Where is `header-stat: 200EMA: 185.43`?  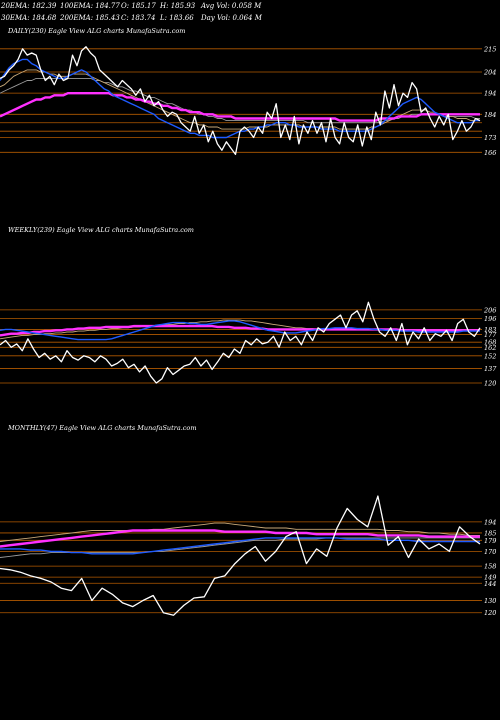
header-stat: 200EMA: 185.43 is located at coordinates (90, 18).